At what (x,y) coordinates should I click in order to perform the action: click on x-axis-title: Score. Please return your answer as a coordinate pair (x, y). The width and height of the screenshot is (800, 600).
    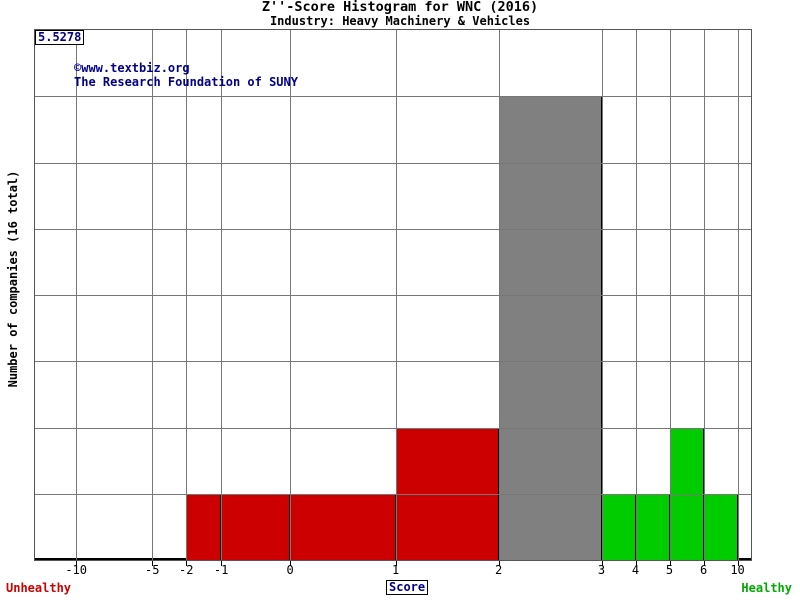
    Looking at the image, I should click on (407, 587).